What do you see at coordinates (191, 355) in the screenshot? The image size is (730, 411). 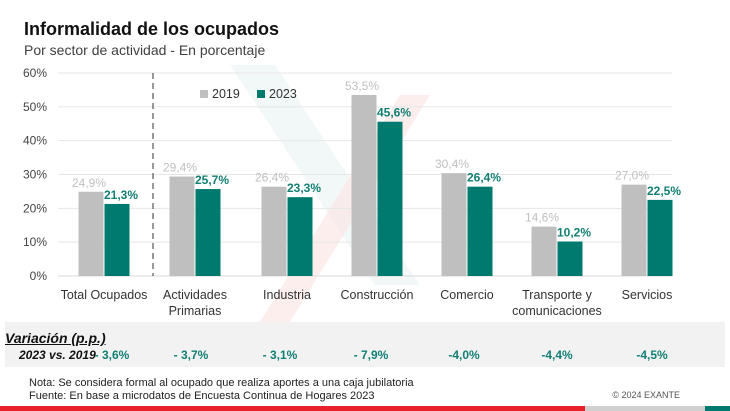 I see `variation-value: - 3,7%` at bounding box center [191, 355].